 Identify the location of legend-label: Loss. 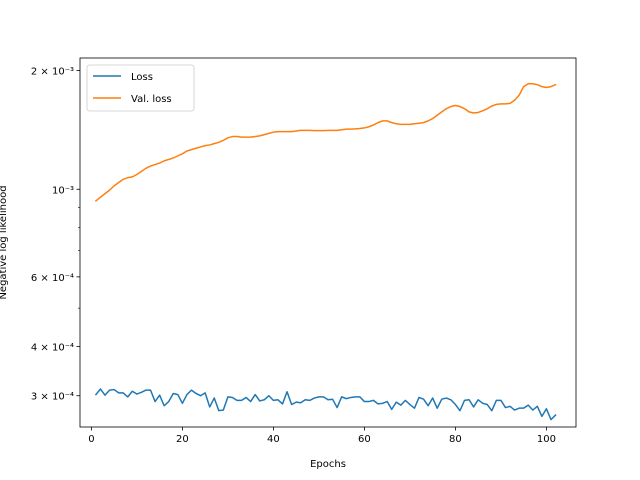
(142, 77).